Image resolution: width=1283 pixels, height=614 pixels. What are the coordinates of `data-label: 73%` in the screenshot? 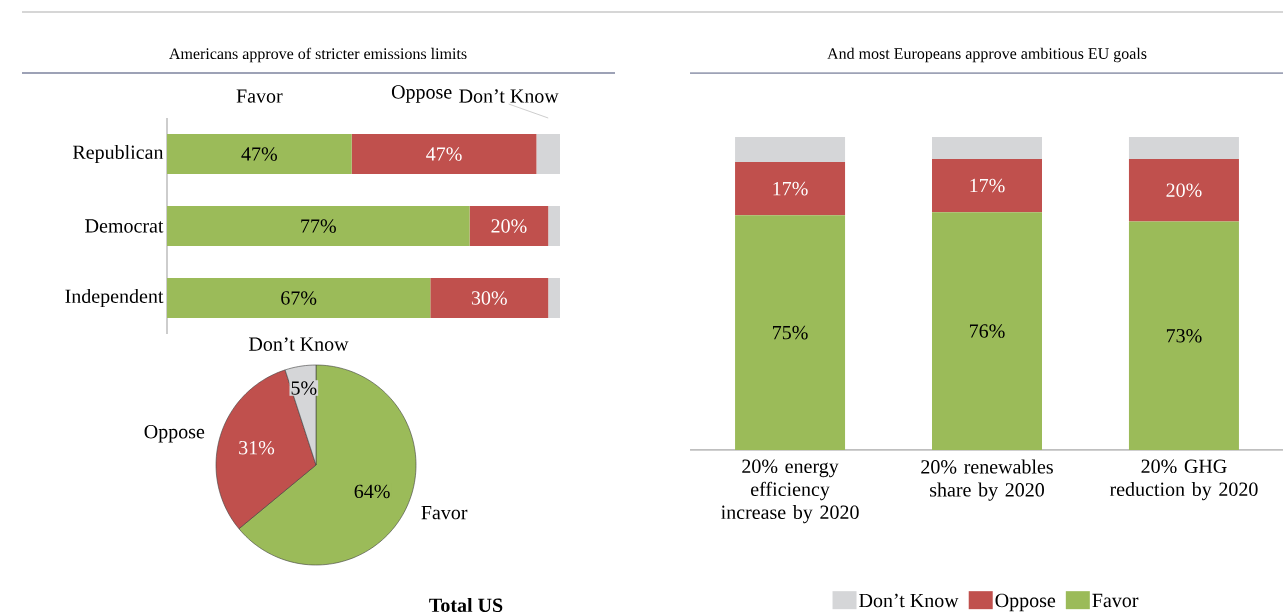 It's located at (1184, 335).